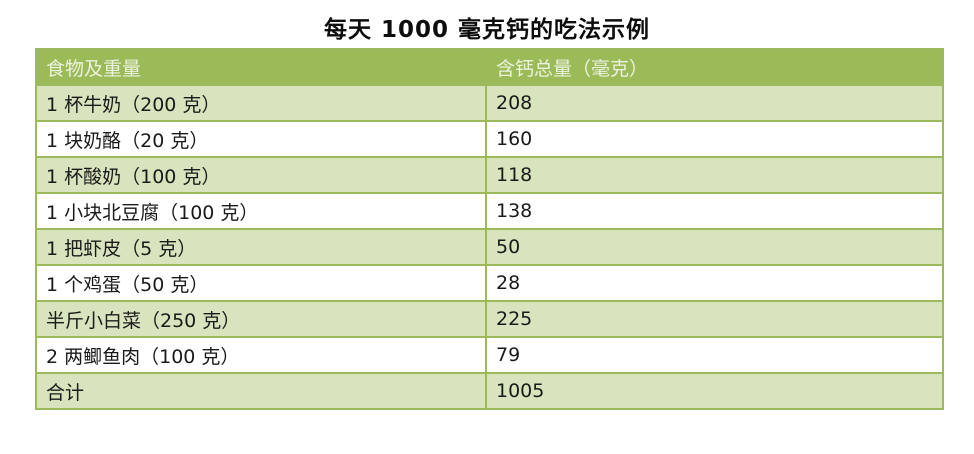 This screenshot has height=454, width=974. I want to click on table-row: 2 两鲫鱼肉（100 克） 79, so click(489, 355).